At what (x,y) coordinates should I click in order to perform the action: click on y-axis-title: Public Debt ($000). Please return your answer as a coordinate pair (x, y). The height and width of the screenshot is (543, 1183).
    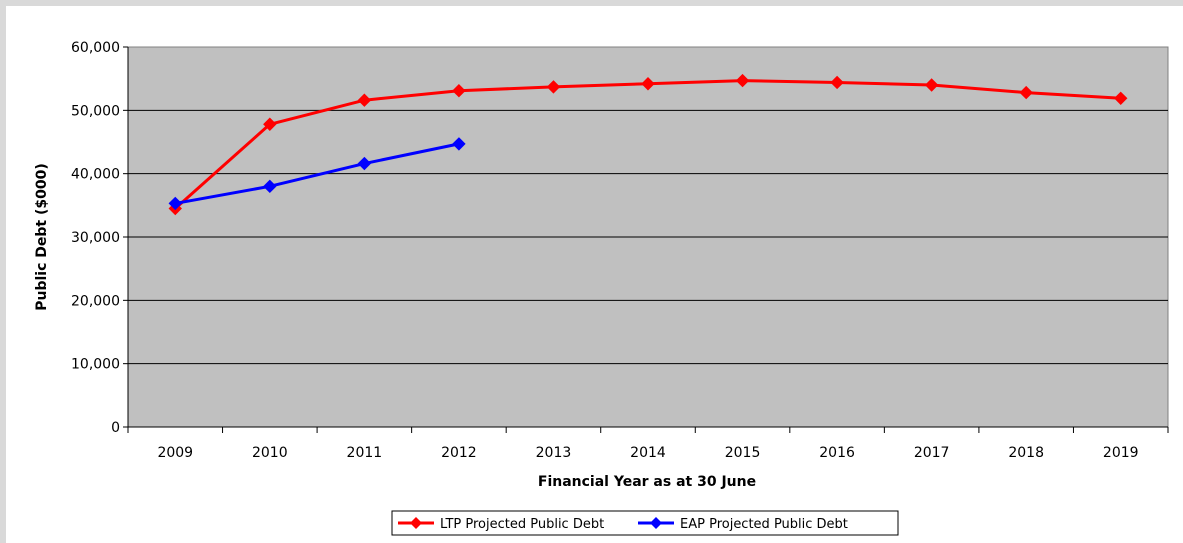
    Looking at the image, I should click on (42, 237).